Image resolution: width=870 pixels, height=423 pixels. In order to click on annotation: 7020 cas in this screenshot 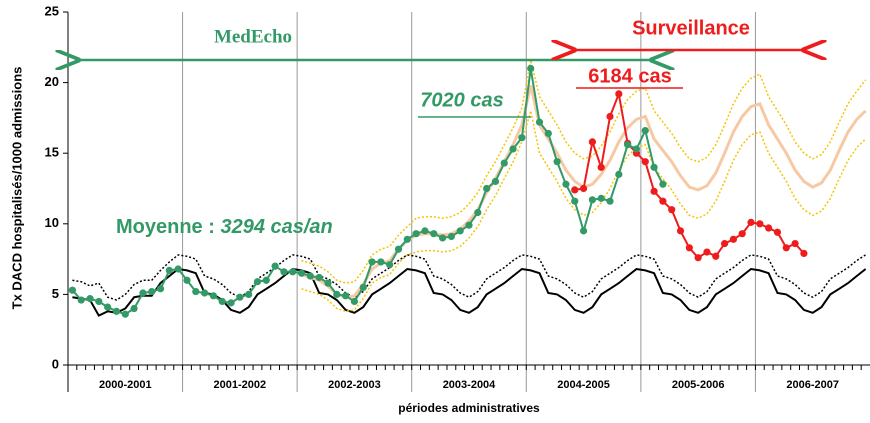, I will do `click(461, 100)`.